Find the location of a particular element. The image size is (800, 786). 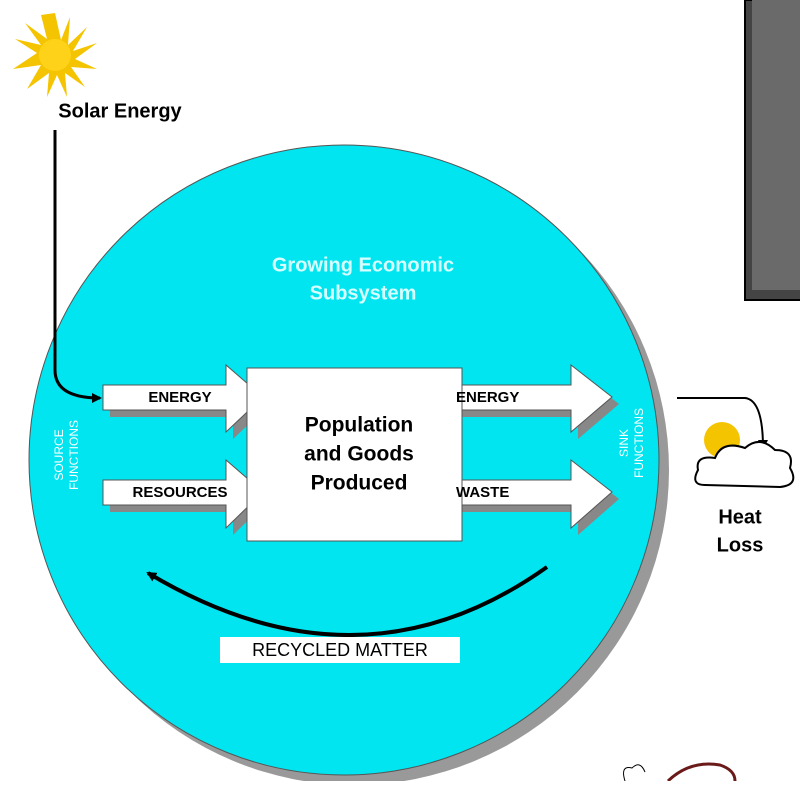

input-label: ENERGY is located at coordinates (179, 397).